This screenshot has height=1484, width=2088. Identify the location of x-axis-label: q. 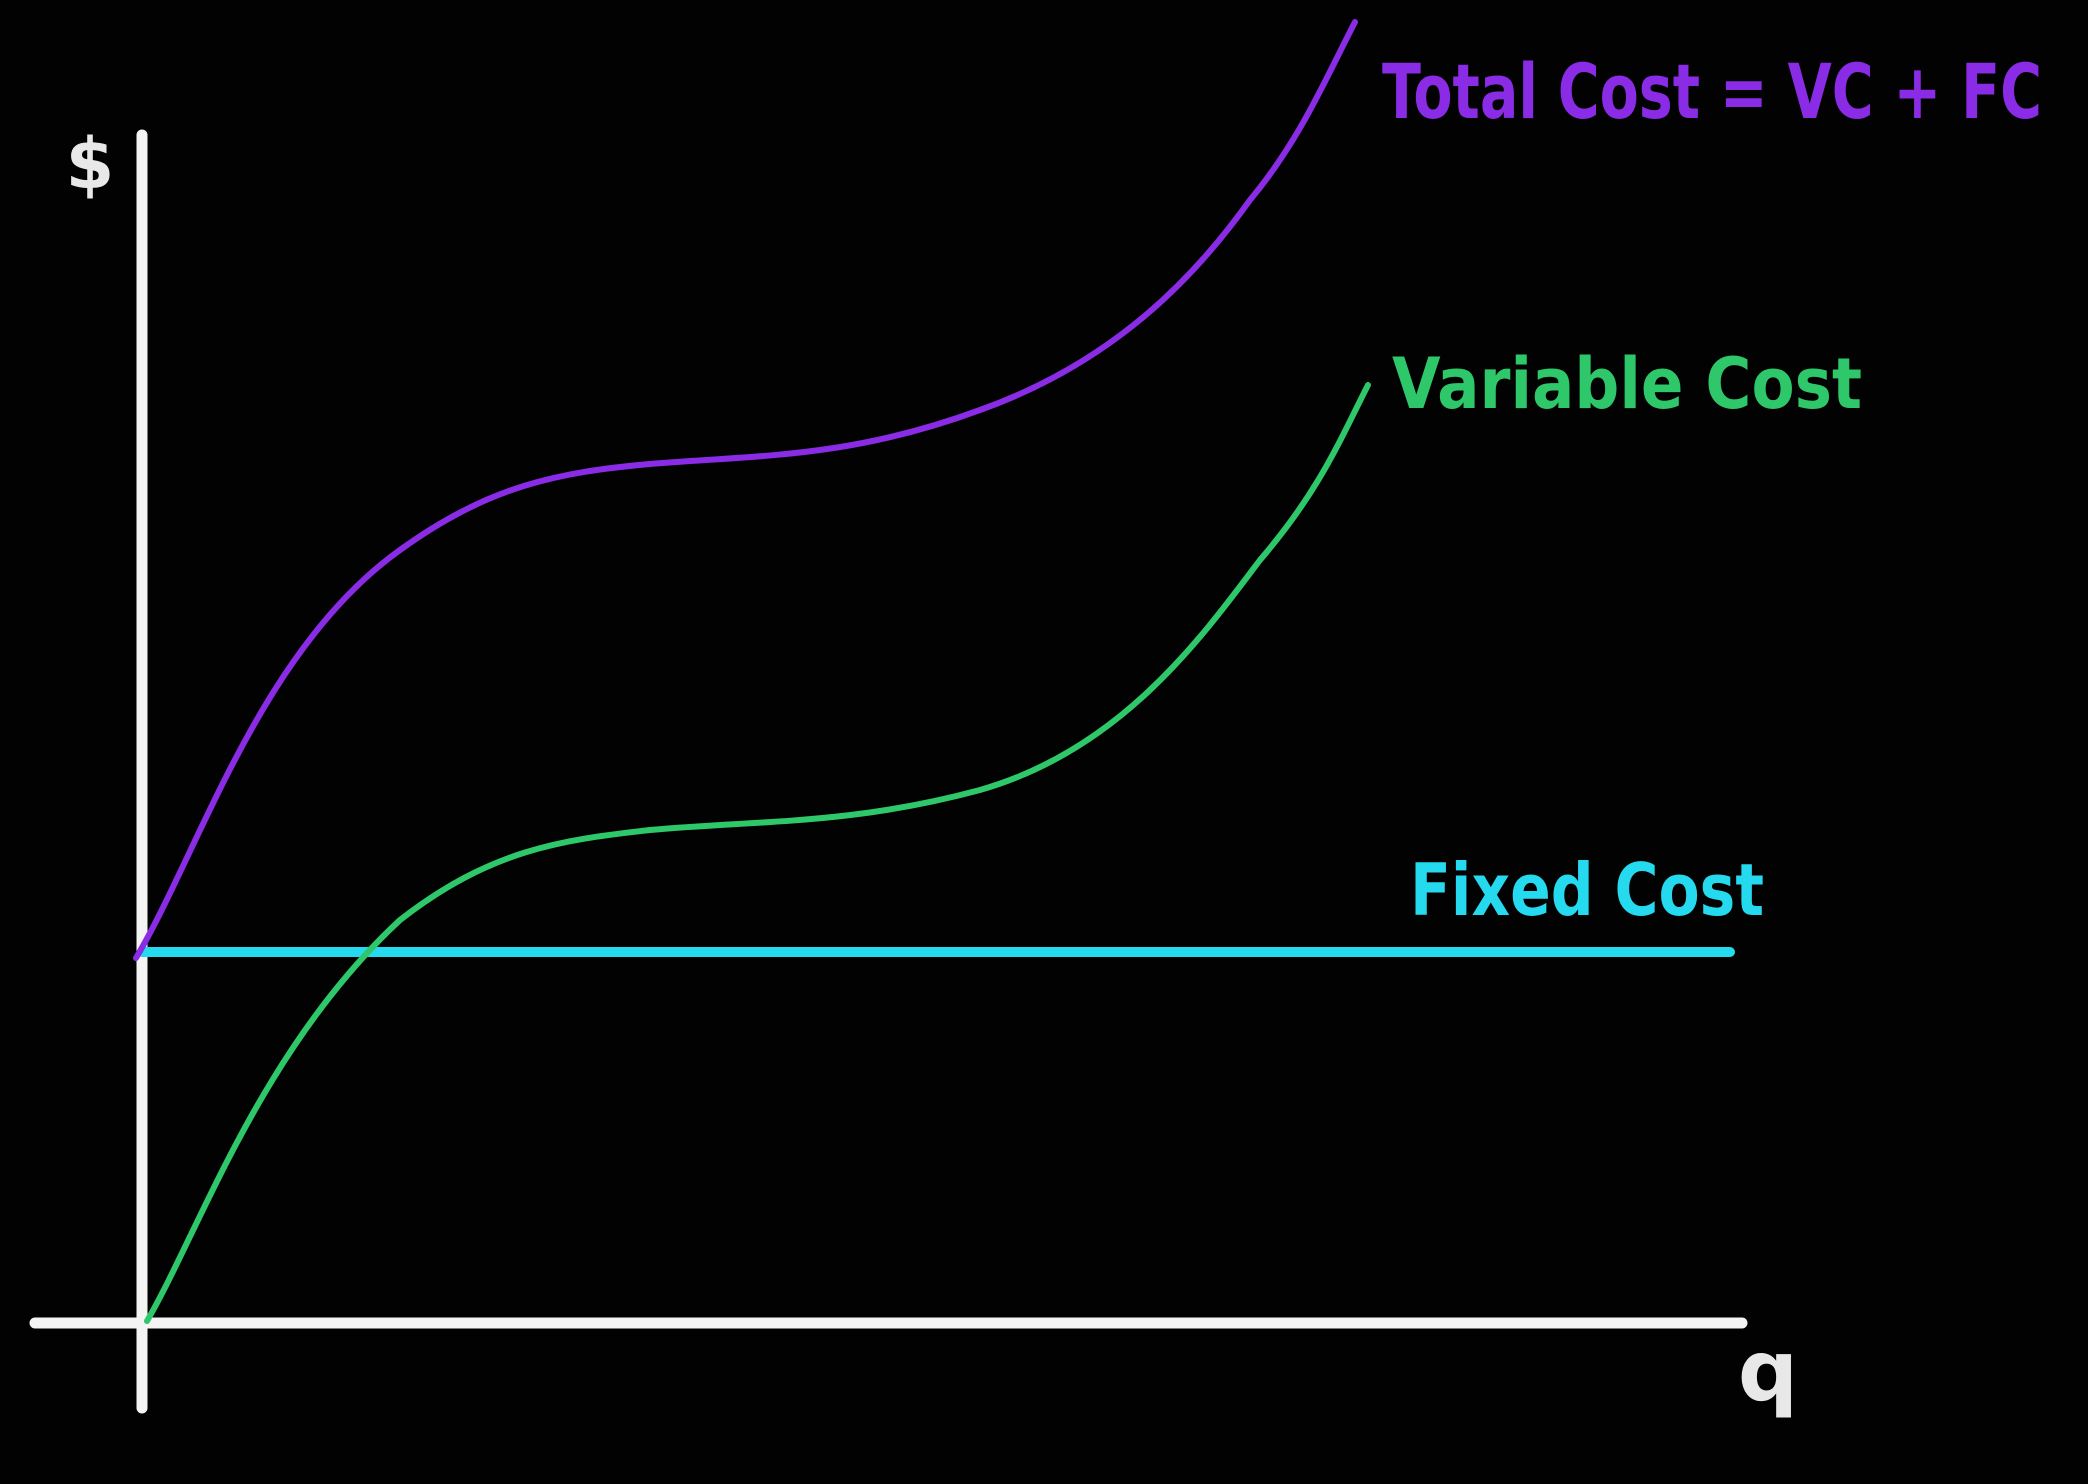
(1768, 1371).